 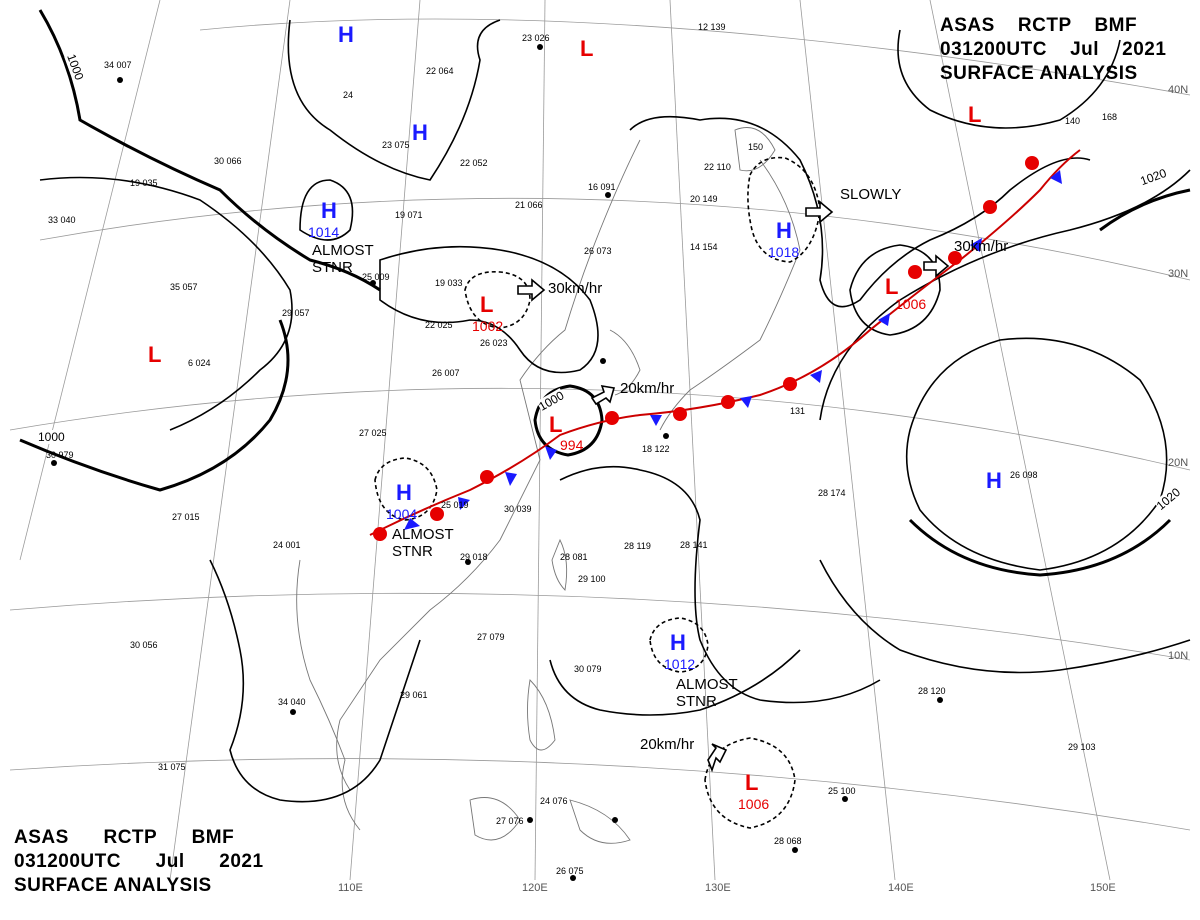 I want to click on isobar-1000-sw, so click(x=154, y=405).